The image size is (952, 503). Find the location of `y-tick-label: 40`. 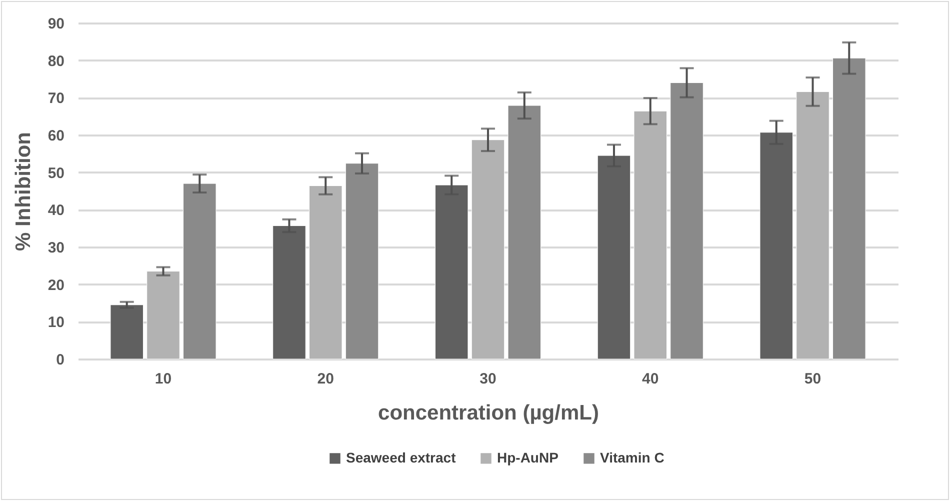

y-tick-label: 40 is located at coordinates (56, 211).